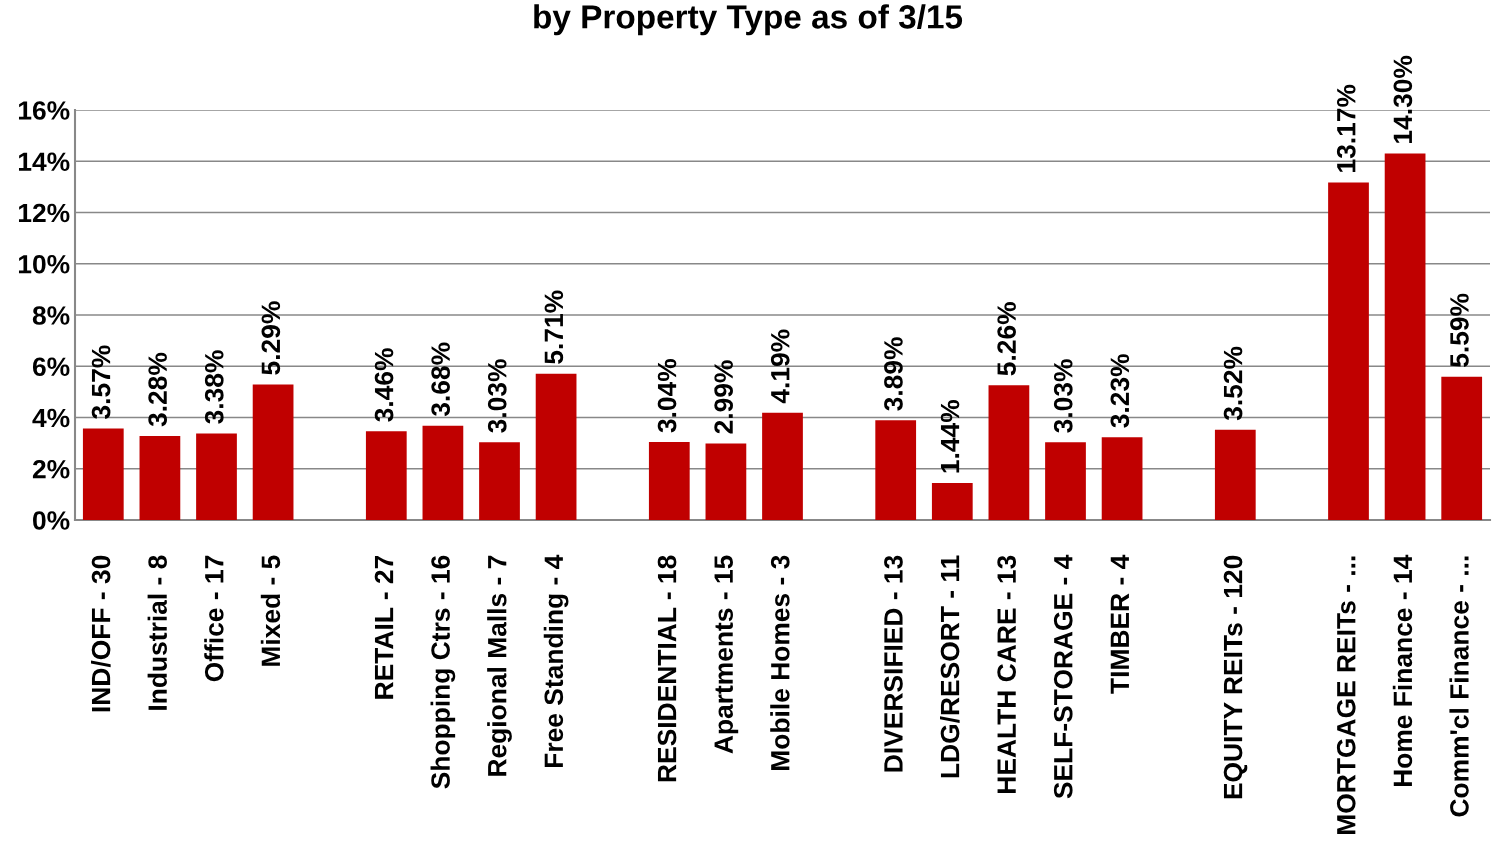 This screenshot has height=842, width=1495. What do you see at coordinates (723, 397) in the screenshot?
I see `data-label: 2.99%` at bounding box center [723, 397].